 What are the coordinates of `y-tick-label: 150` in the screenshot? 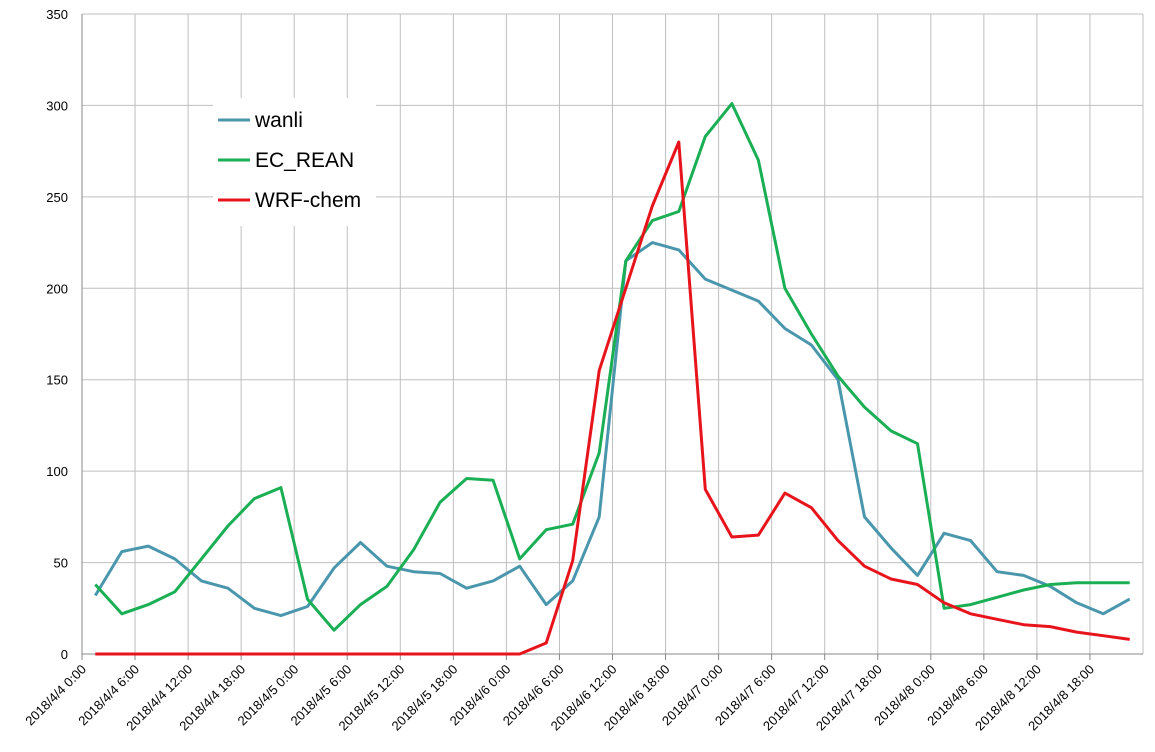 It's located at (57, 380).